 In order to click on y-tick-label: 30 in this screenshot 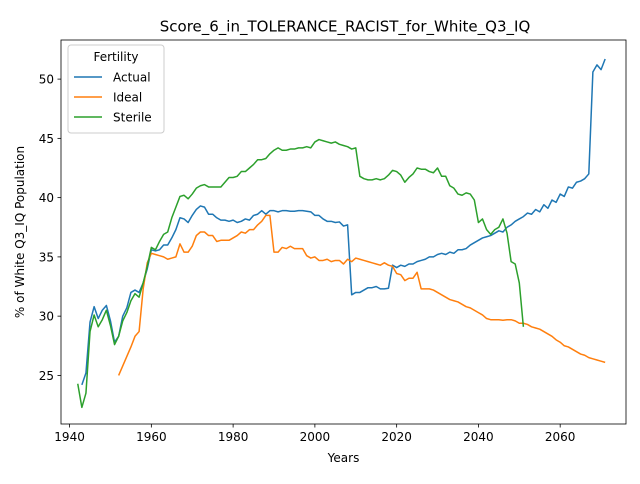, I will do `click(46, 317)`.